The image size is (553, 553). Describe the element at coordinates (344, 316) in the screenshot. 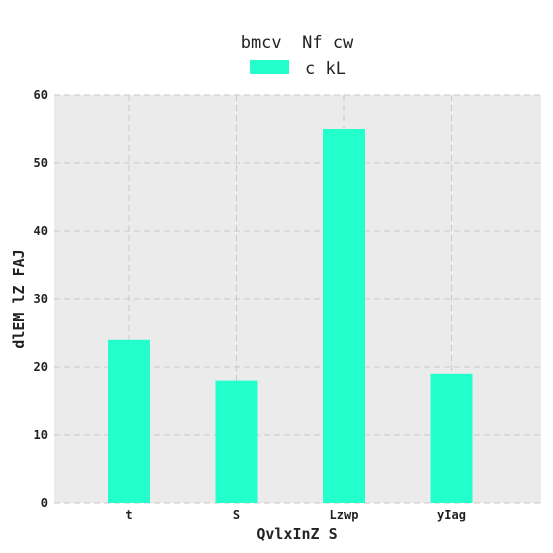

I see `bar-lzwp` at that location.